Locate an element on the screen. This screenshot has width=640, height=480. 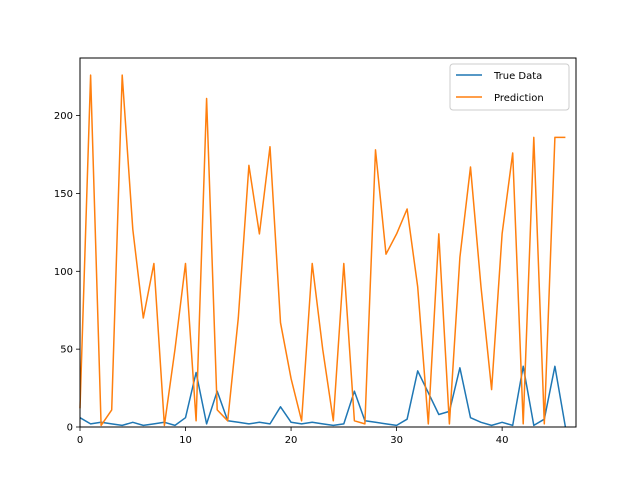
x-tick-label: 0 is located at coordinates (80, 440).